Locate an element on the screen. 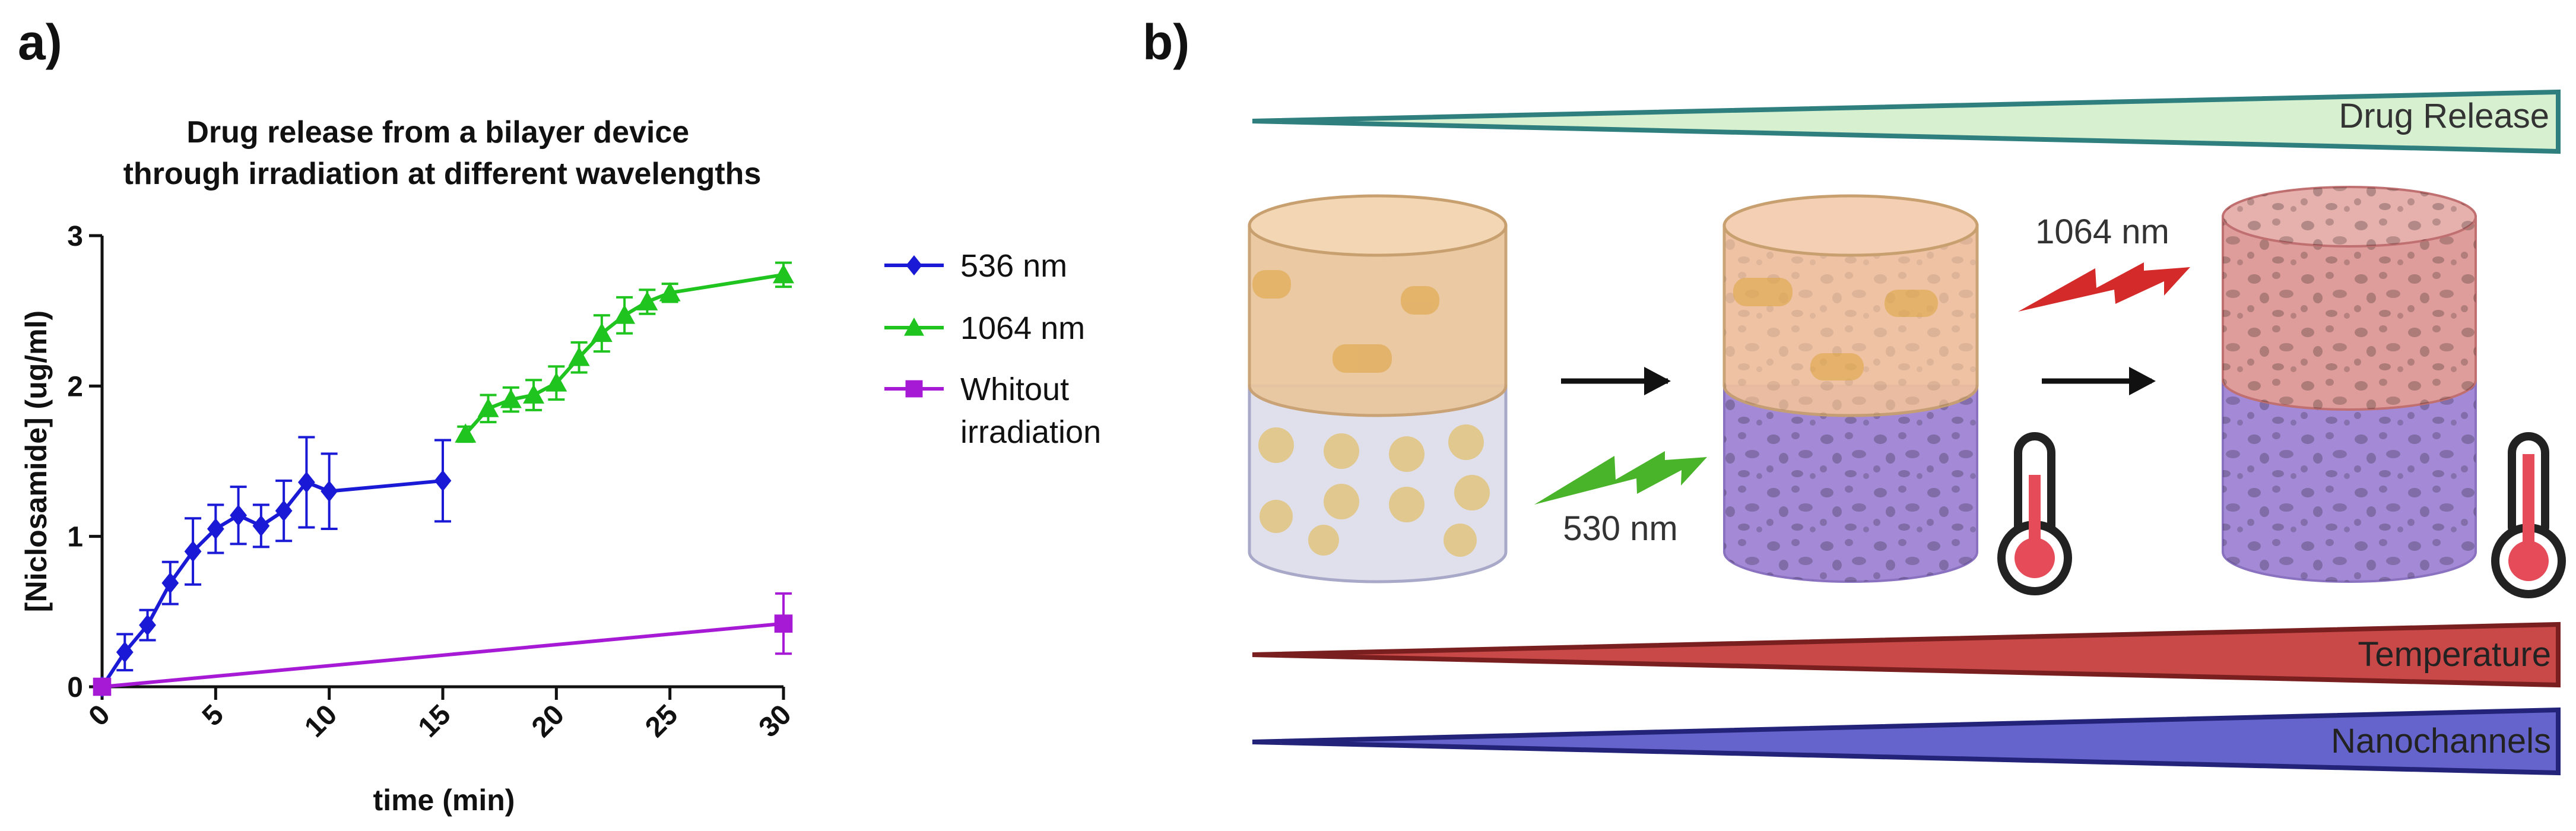 This screenshot has width=2576, height=831. legend-item: 1064 nm is located at coordinates (984, 328).